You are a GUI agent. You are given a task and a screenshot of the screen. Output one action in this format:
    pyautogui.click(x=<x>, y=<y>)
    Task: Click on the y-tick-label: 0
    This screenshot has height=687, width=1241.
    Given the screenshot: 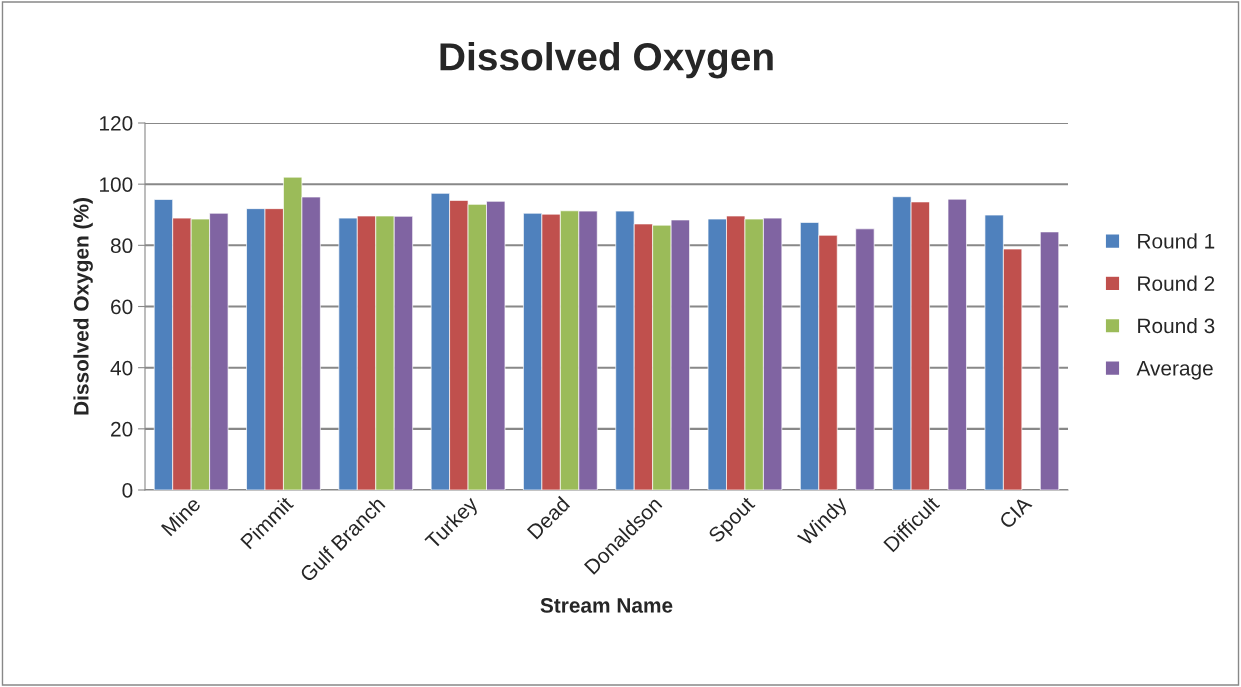 What is the action you would take?
    pyautogui.click(x=127, y=490)
    